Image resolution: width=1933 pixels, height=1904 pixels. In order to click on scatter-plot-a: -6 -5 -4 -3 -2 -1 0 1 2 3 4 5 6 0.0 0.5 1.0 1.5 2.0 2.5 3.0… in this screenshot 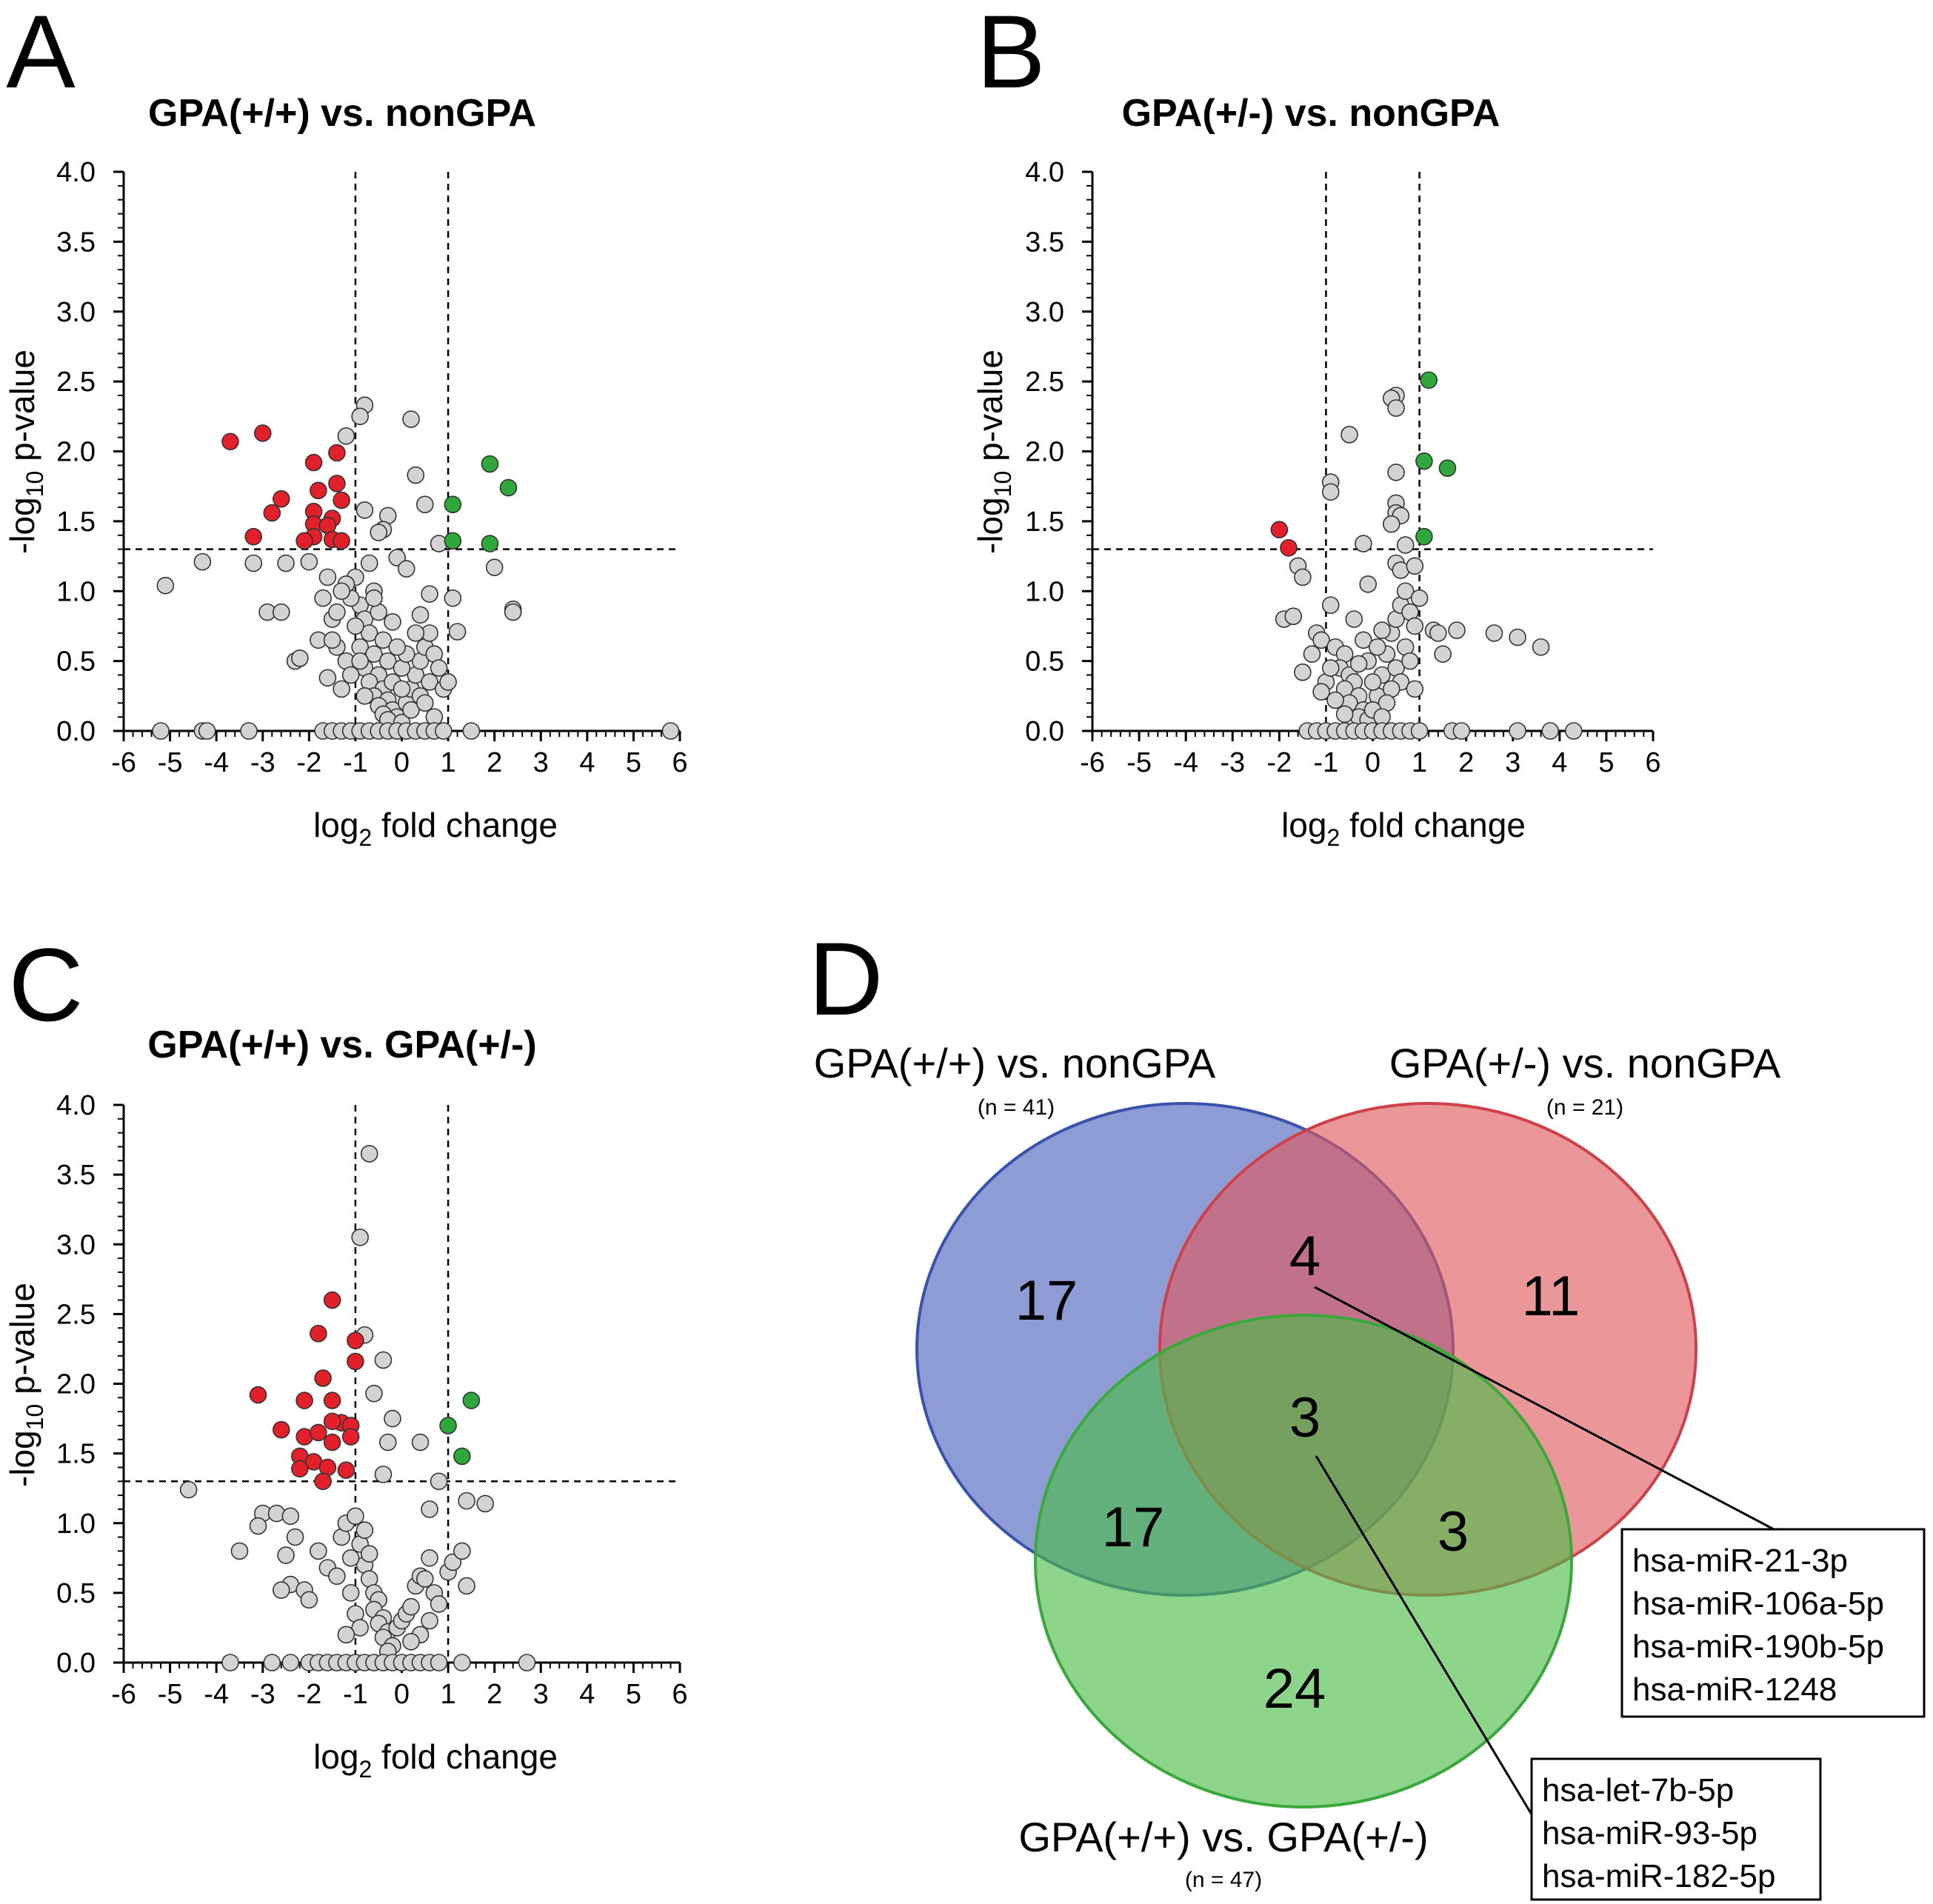, I will do `click(371, 468)`.